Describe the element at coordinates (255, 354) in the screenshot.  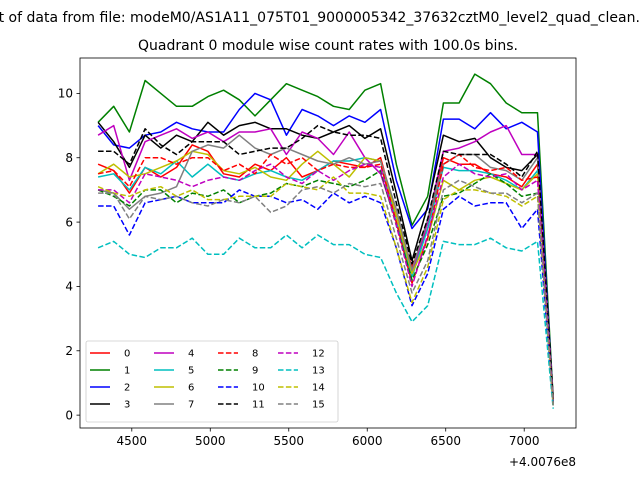
I see `legend-label-8: 8` at that location.